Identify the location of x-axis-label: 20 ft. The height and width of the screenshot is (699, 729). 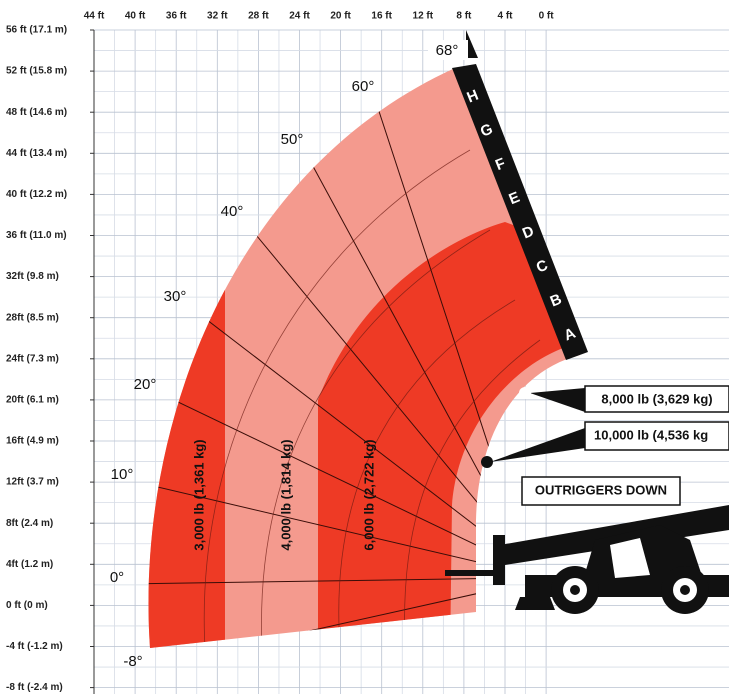
(340, 16).